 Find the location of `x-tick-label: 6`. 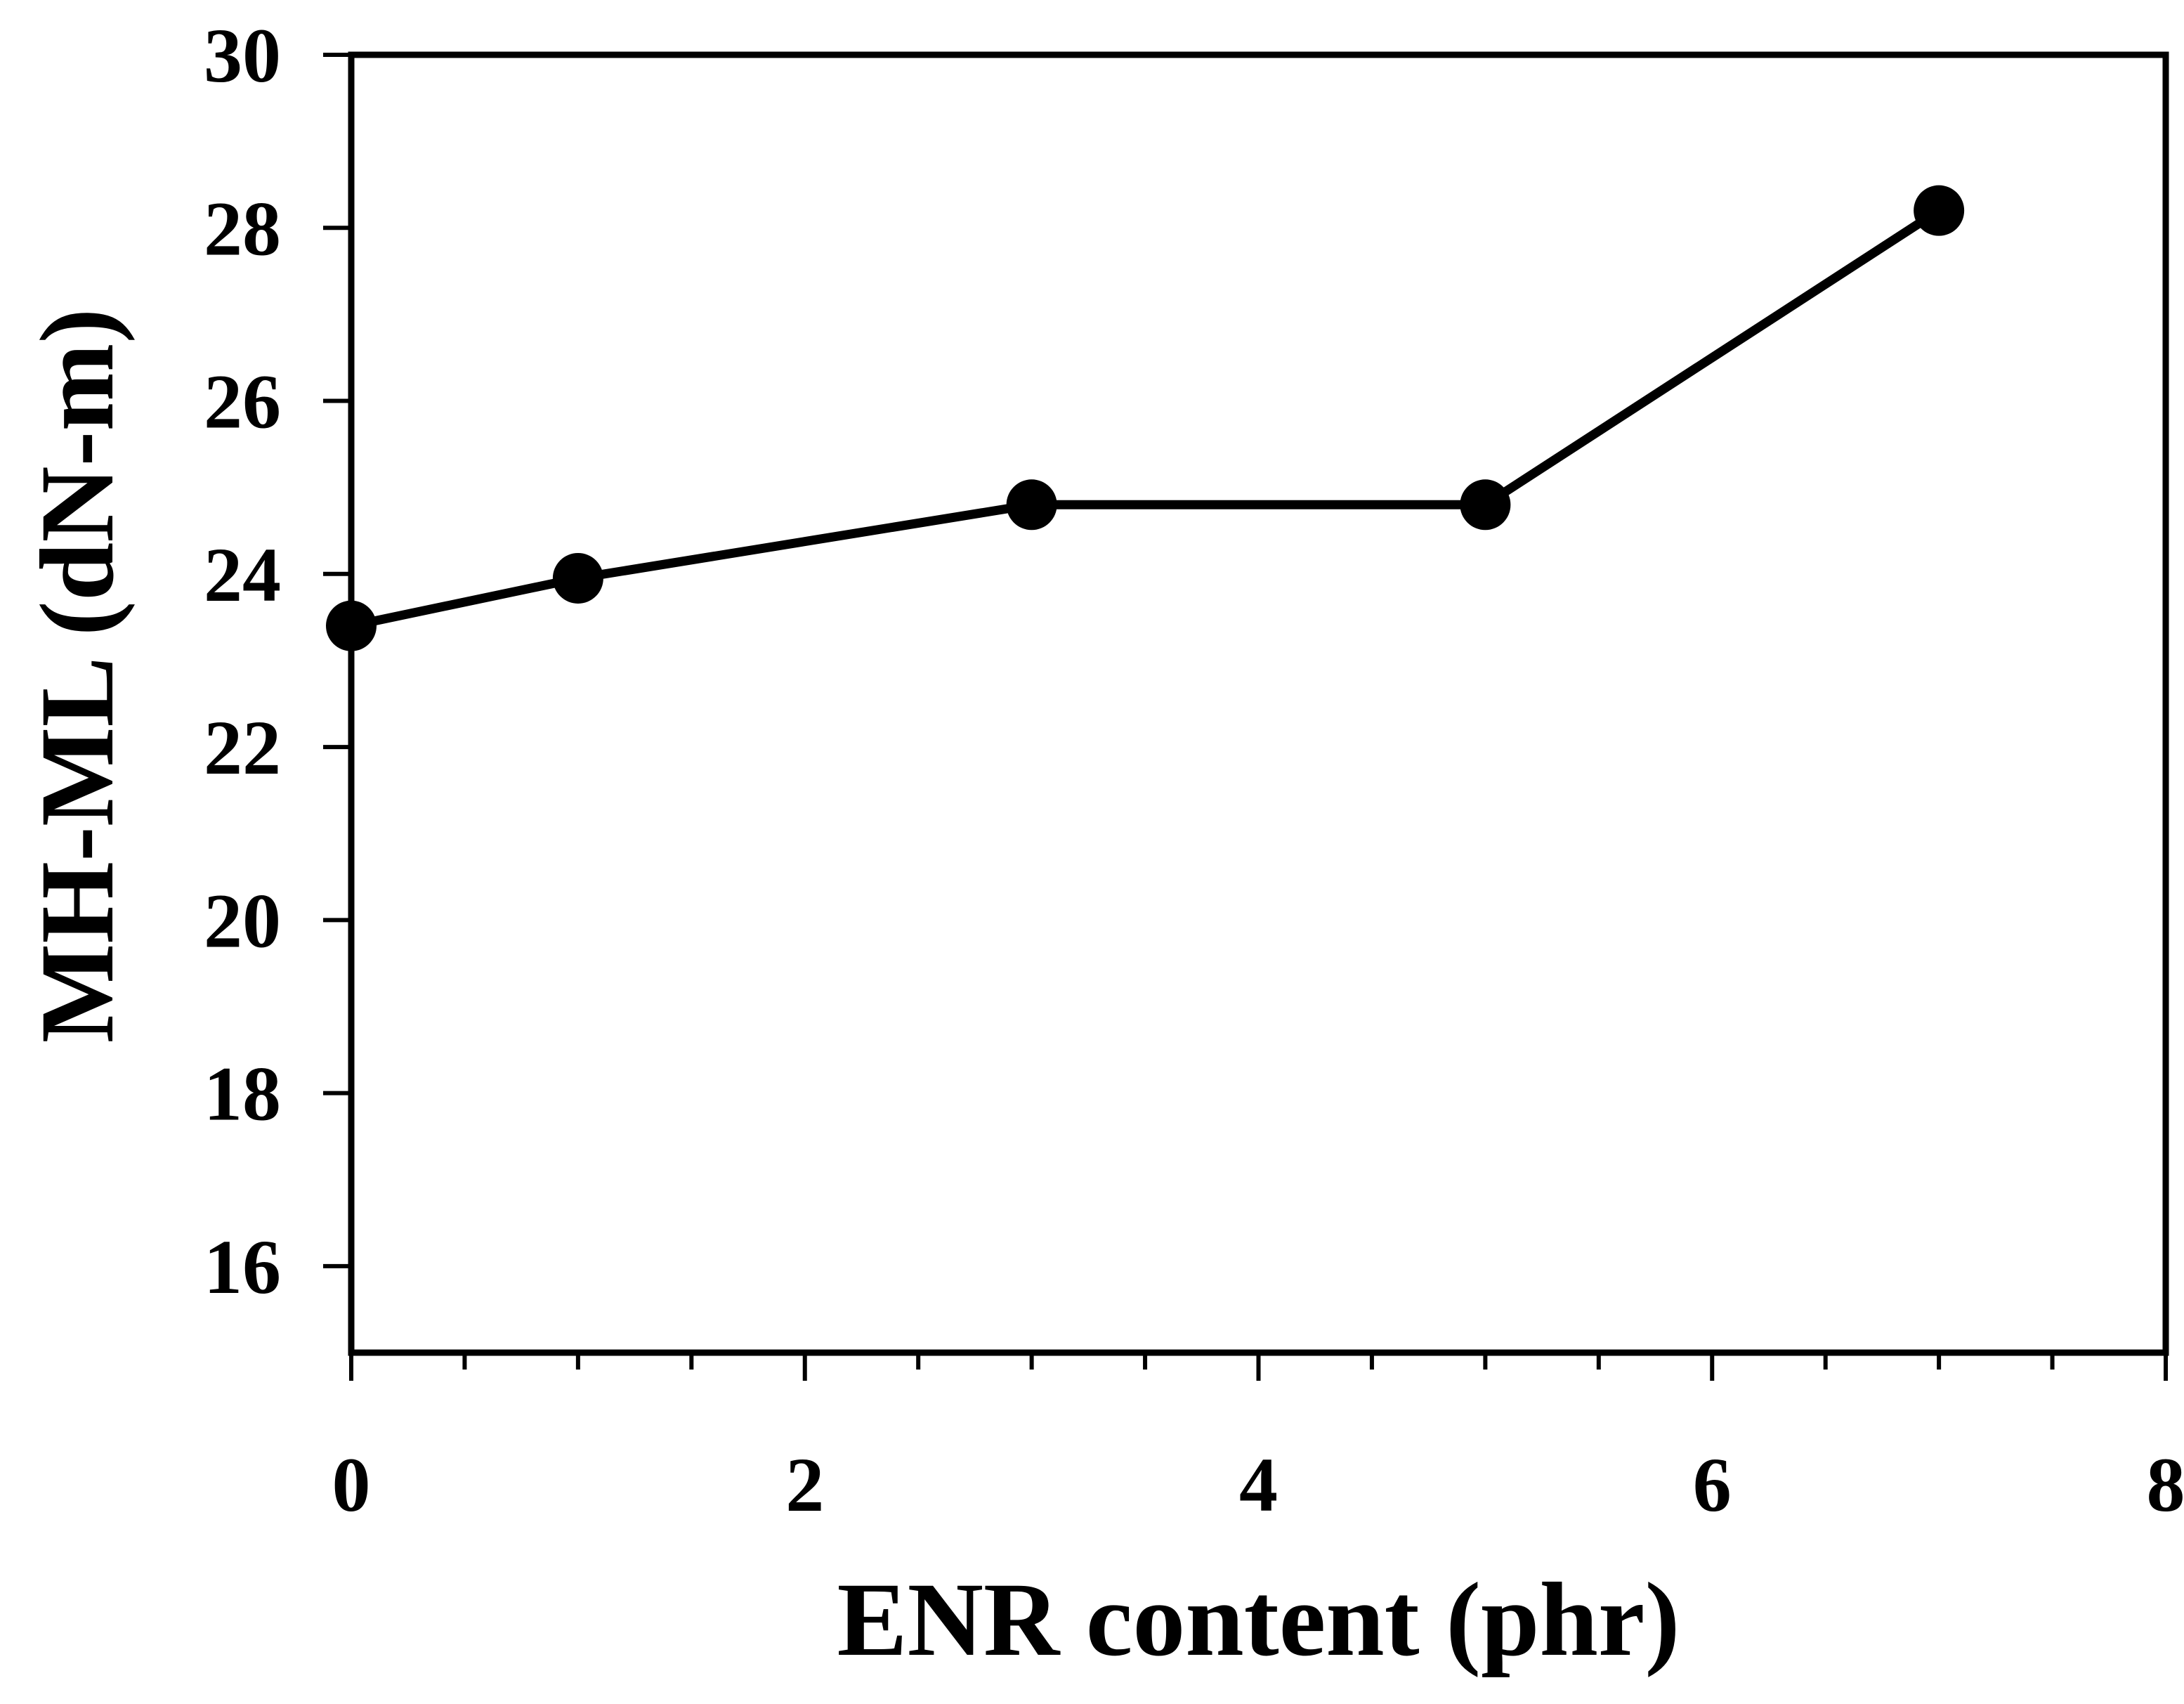

x-tick-label: 6 is located at coordinates (1712, 1485).